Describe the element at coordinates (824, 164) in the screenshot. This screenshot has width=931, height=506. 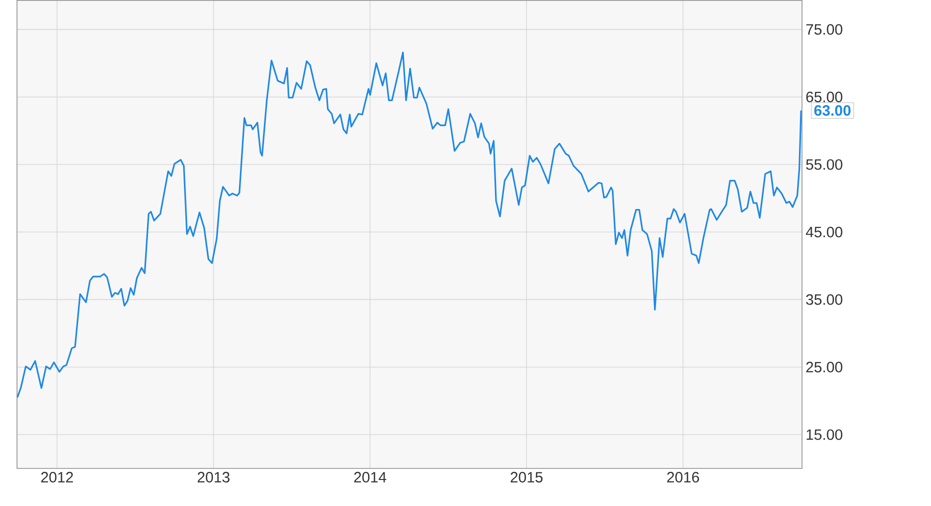
I see `y-tick-label: 55.00` at that location.